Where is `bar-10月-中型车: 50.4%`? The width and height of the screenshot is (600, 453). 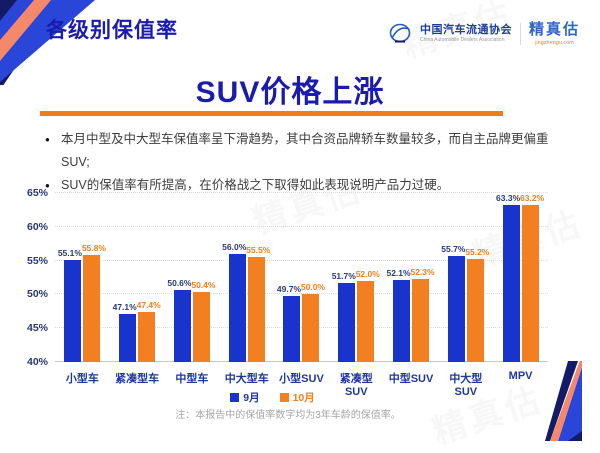 bar-10月-中型车: 50.4% is located at coordinates (203, 321).